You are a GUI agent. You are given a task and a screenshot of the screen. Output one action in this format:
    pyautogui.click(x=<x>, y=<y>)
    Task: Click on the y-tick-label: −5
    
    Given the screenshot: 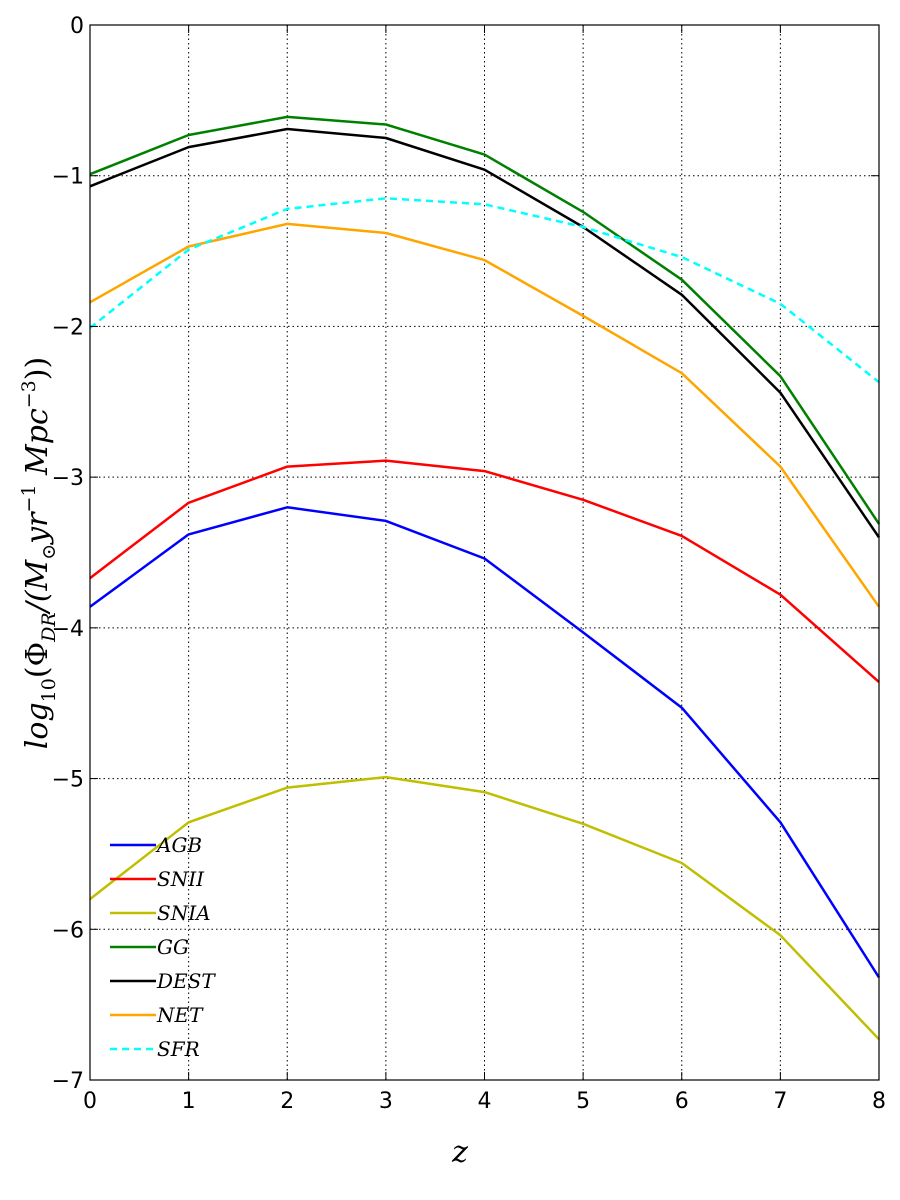 What is the action you would take?
    pyautogui.click(x=68, y=780)
    